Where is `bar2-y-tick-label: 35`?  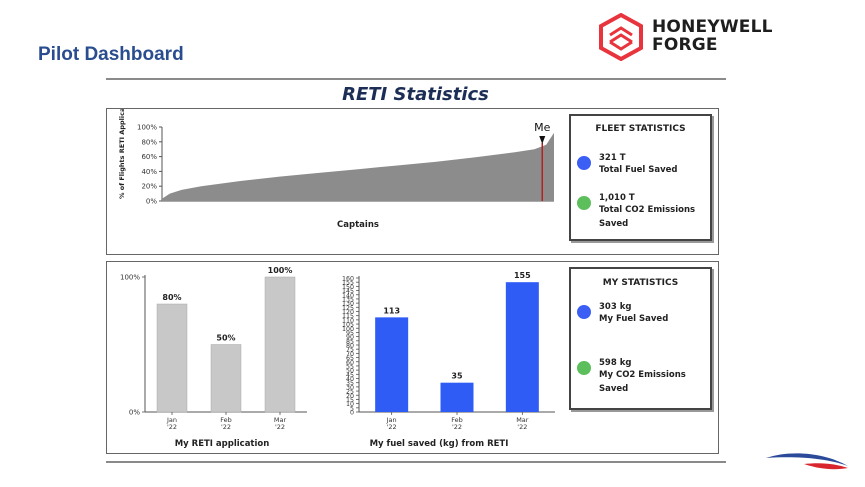 bar2-y-tick-label: 35 is located at coordinates (350, 383).